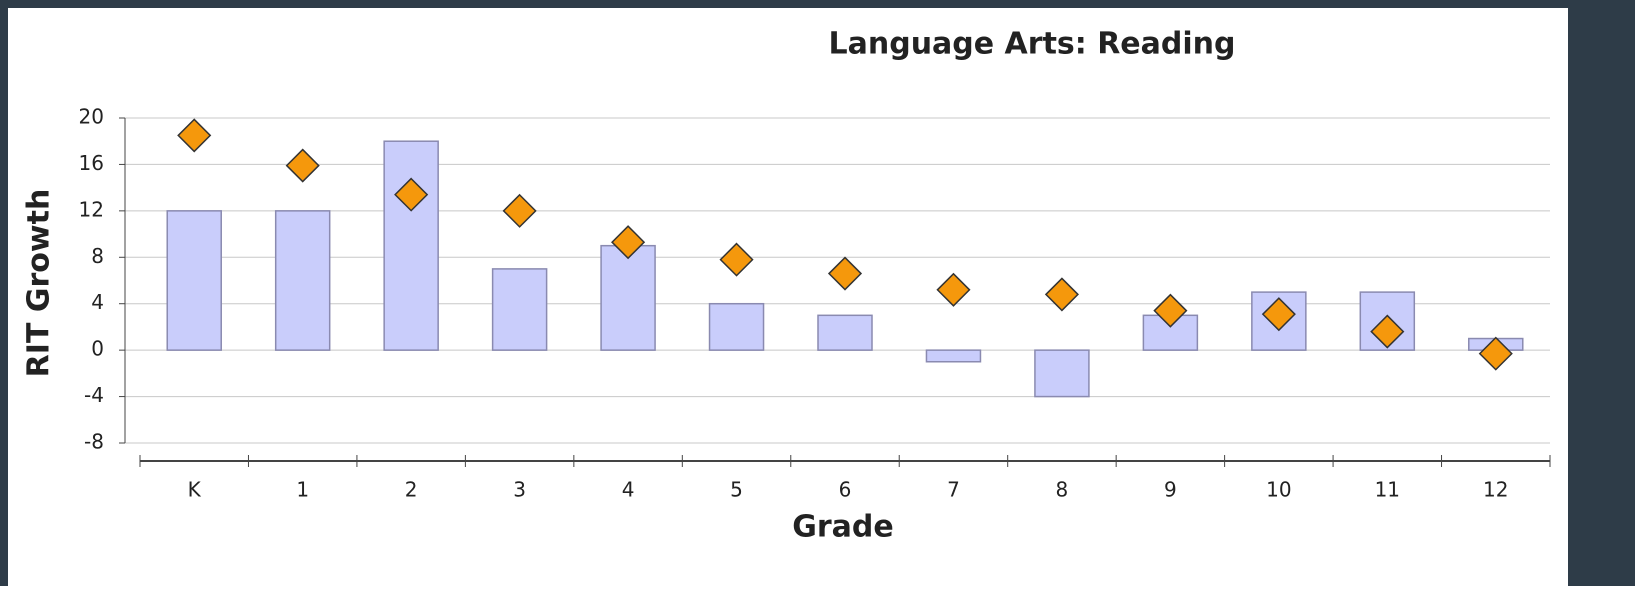 Image resolution: width=1635 pixels, height=590 pixels. I want to click on x-tick-label: 7, so click(953, 490).